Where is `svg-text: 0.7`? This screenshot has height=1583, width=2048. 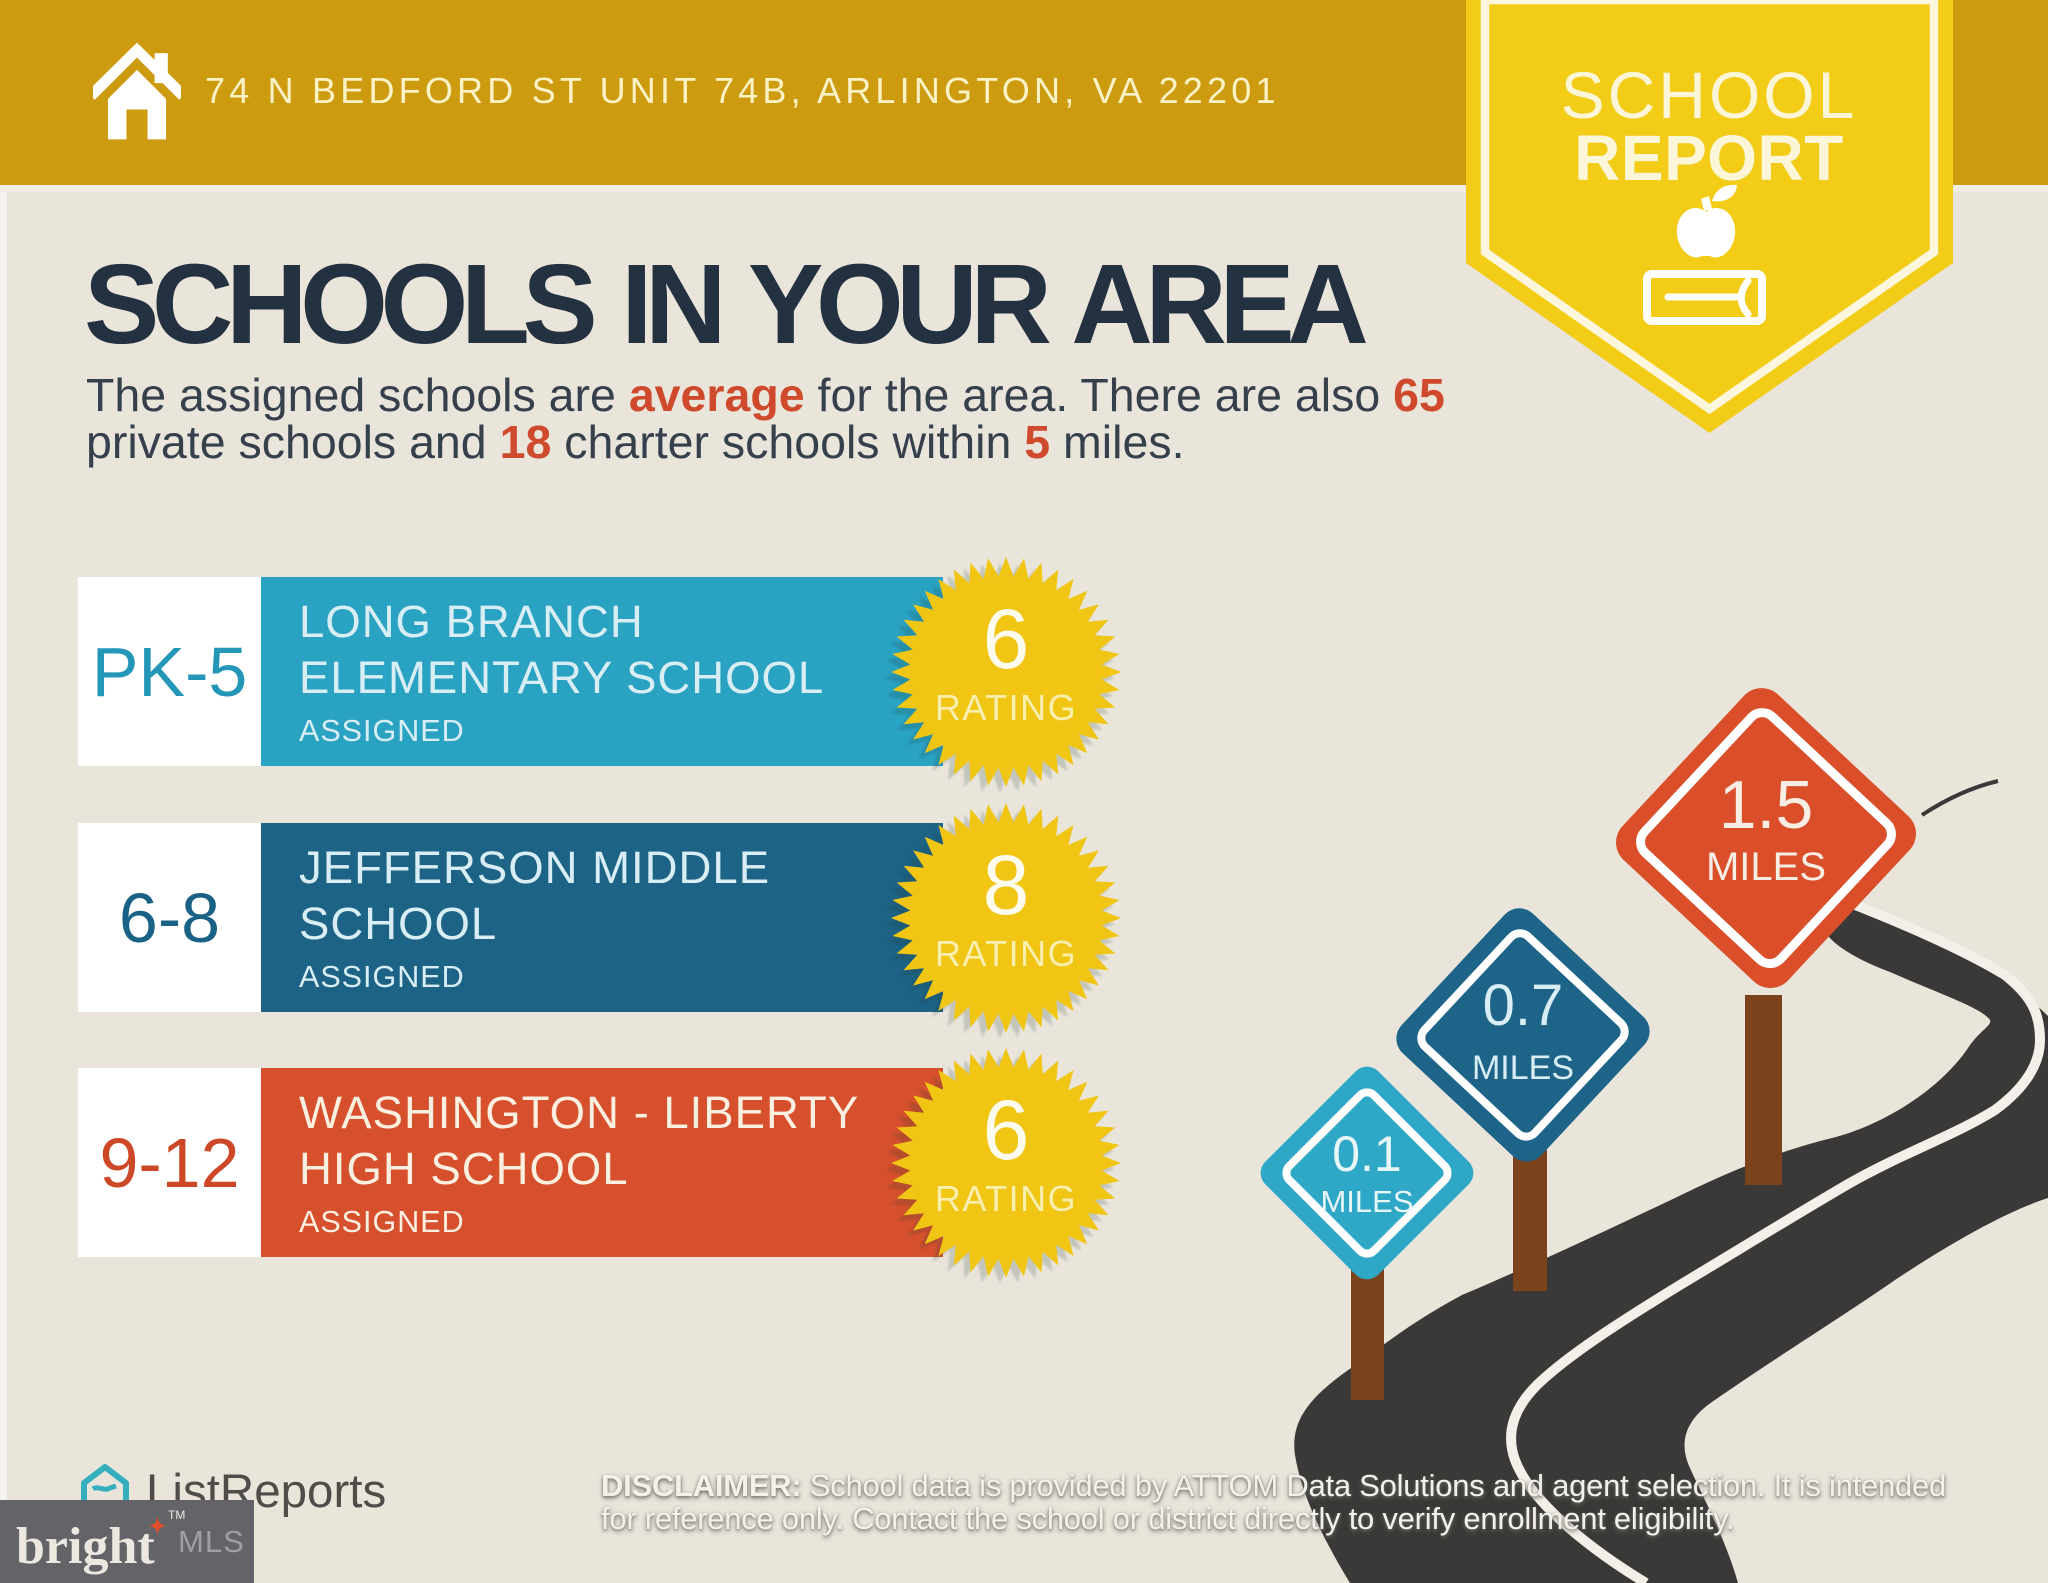
svg-text: 0.7 is located at coordinates (1523, 1005).